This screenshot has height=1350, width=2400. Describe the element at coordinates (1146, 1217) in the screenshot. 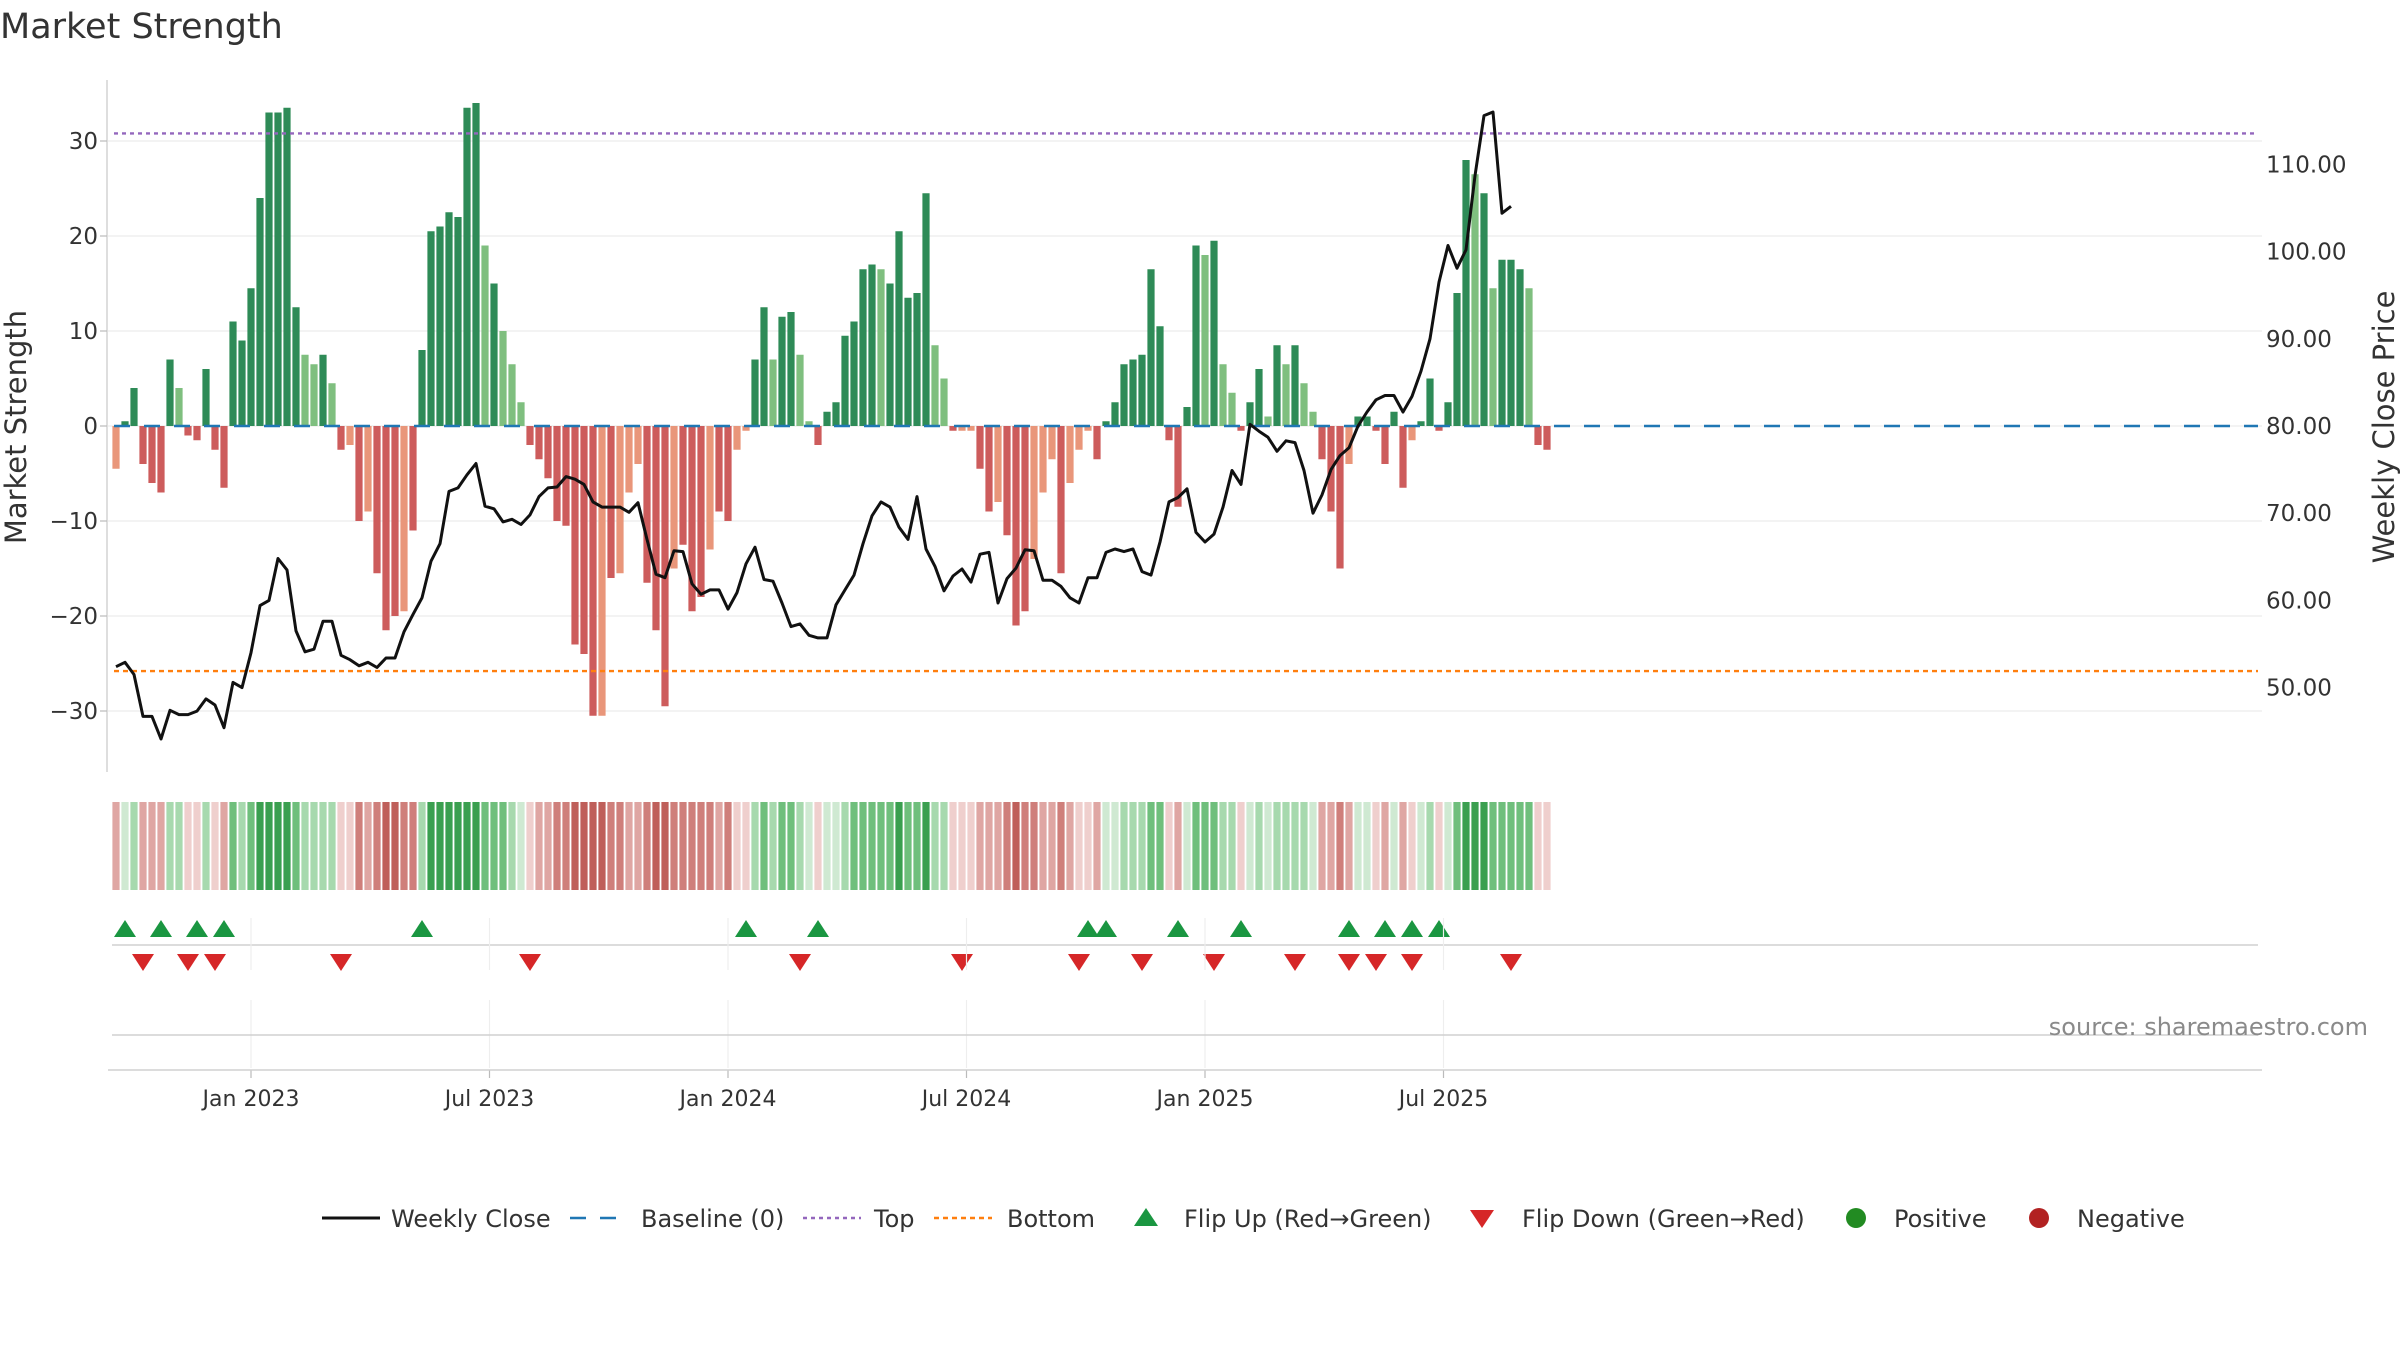

I see `legend-swatch-flip-up` at that location.